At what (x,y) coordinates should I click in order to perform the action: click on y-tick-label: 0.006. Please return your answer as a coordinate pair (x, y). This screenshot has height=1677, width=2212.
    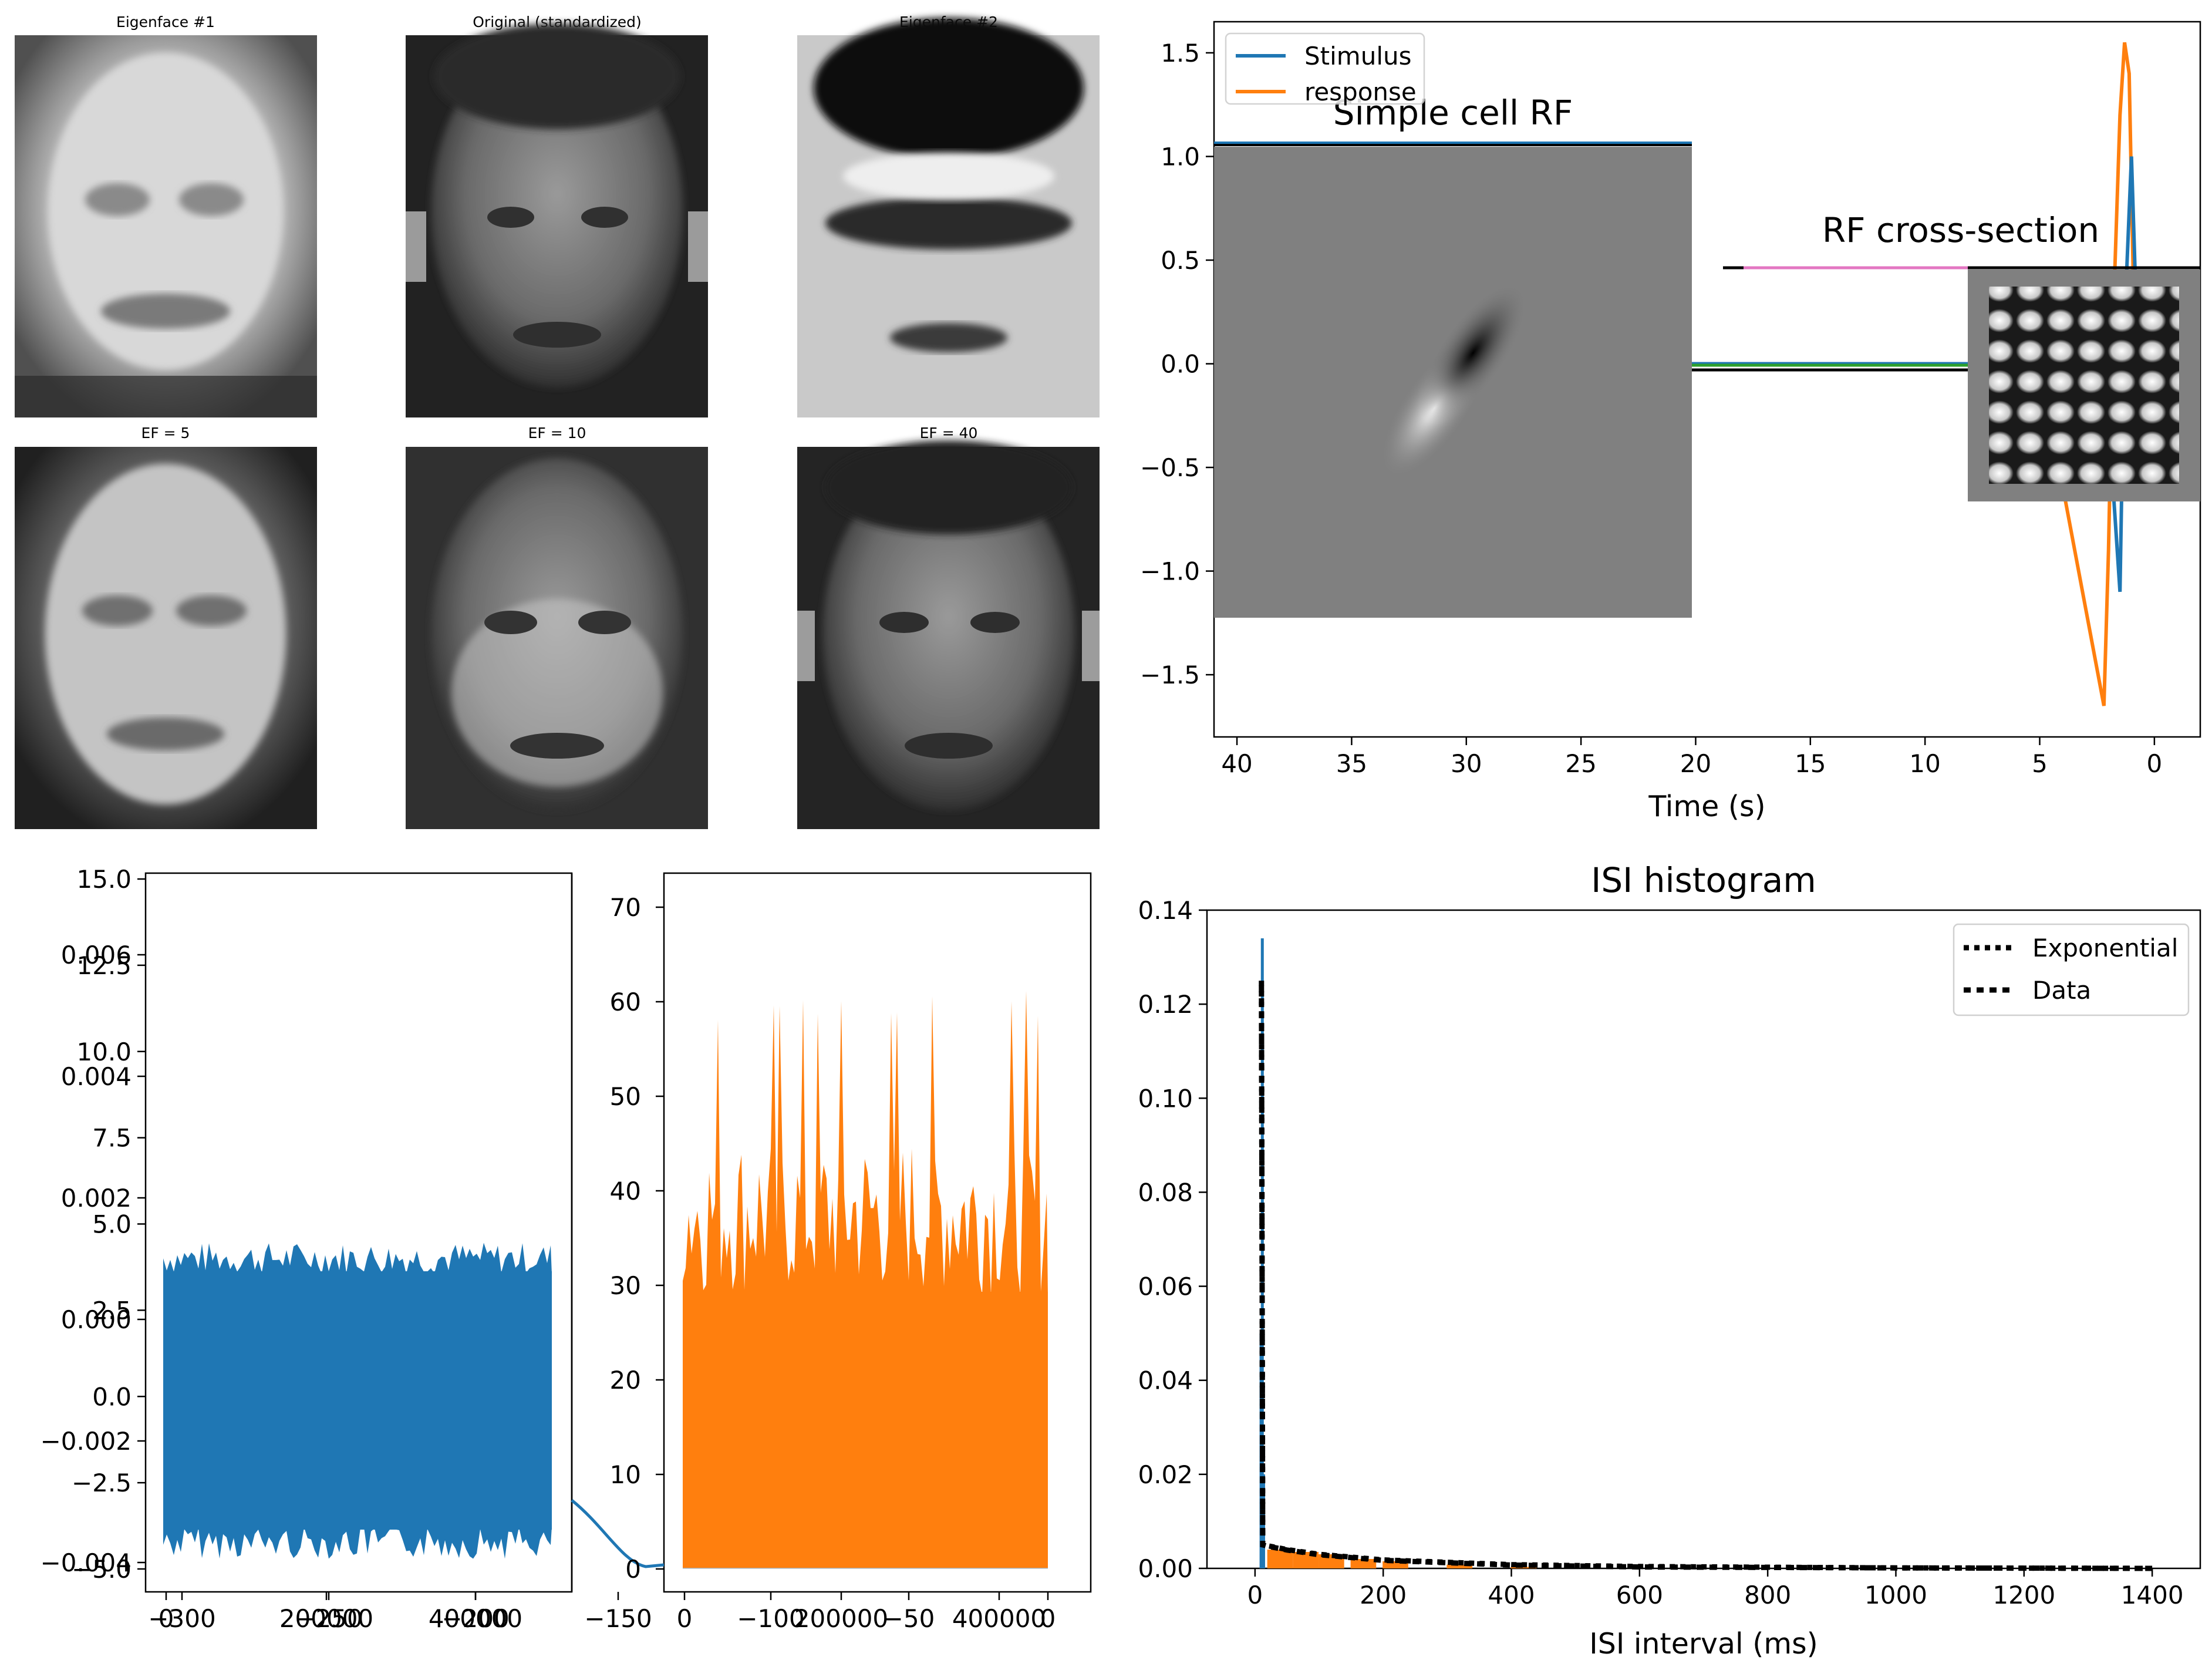
    Looking at the image, I should click on (96, 955).